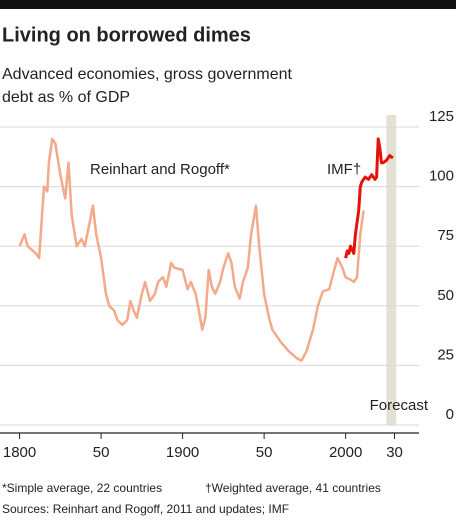 The width and height of the screenshot is (456, 530). Describe the element at coordinates (441, 116) in the screenshot. I see `y-tick-label: 125` at that location.